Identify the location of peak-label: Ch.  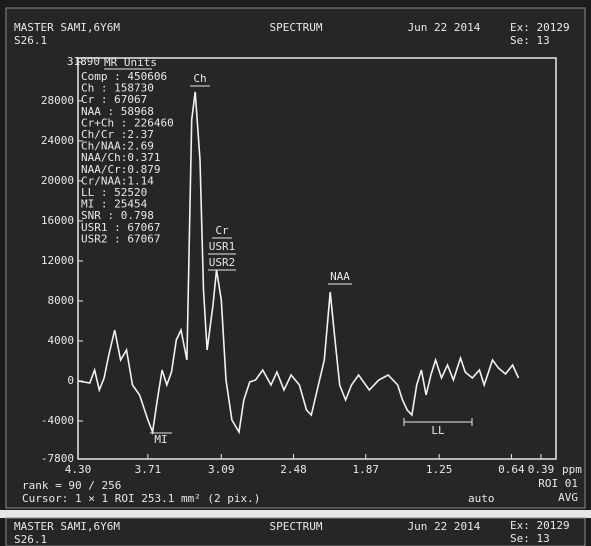
(199, 78).